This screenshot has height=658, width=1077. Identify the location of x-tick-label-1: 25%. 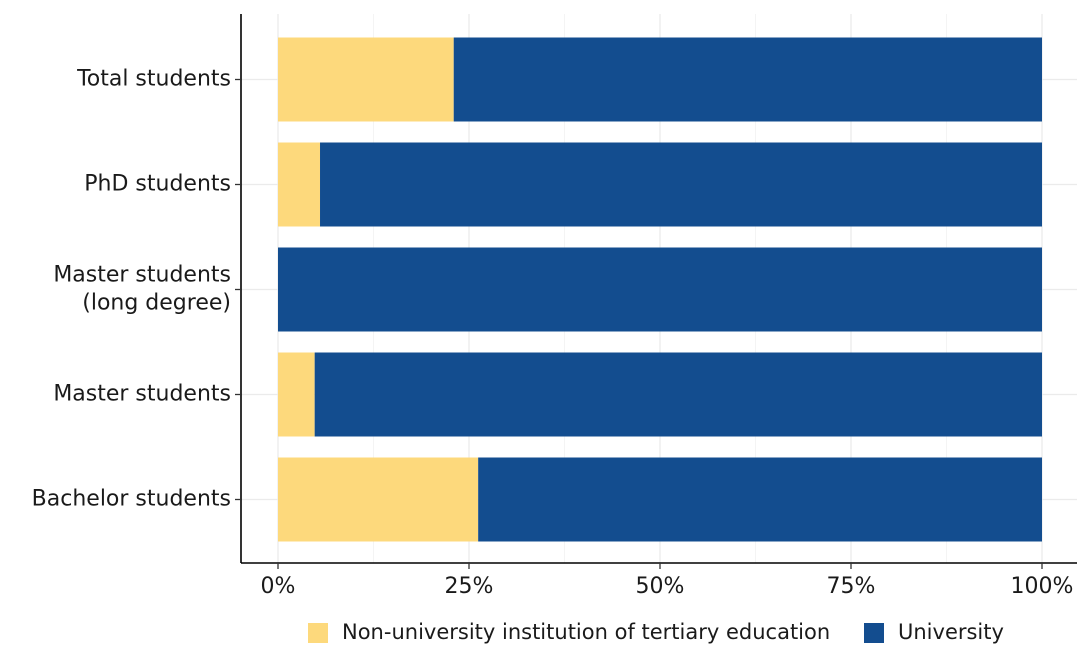
(469, 586).